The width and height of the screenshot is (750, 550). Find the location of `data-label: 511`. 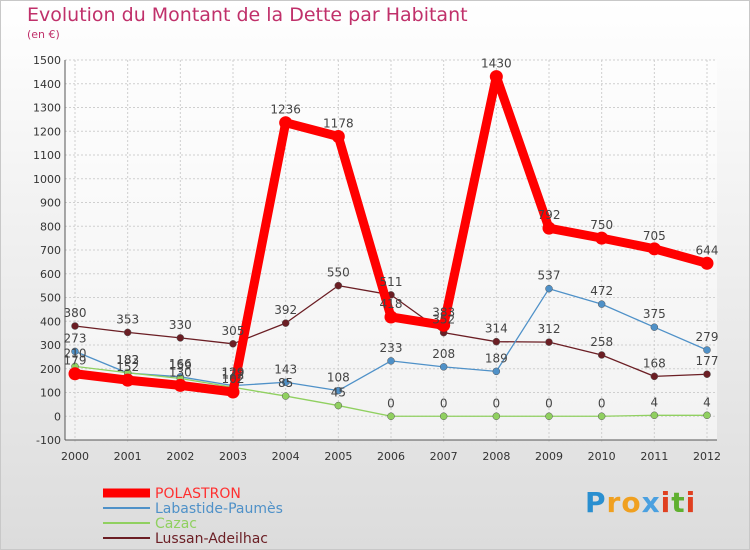

data-label: 511 is located at coordinates (391, 282).